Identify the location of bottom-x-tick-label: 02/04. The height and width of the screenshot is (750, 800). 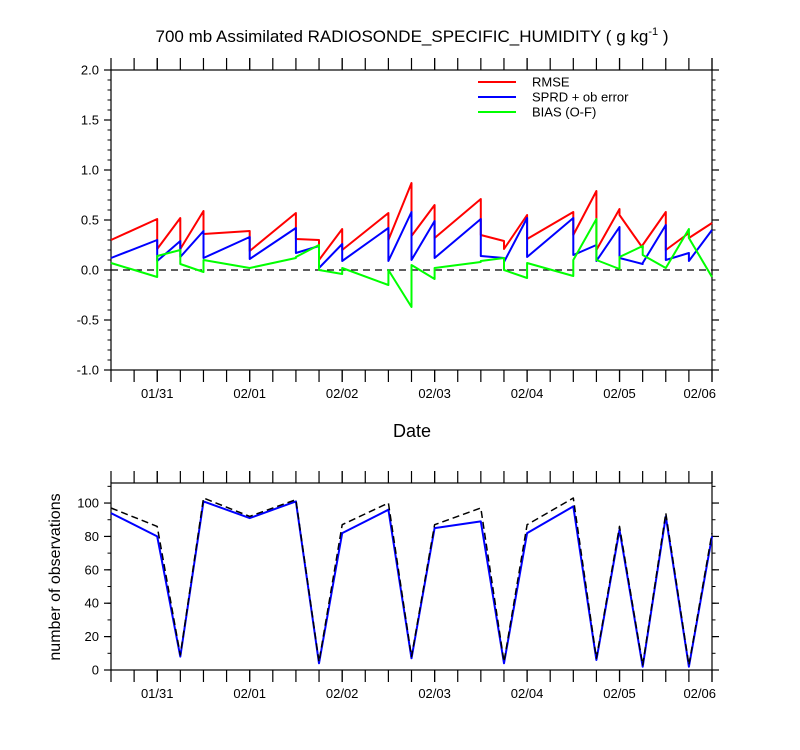
(527, 693).